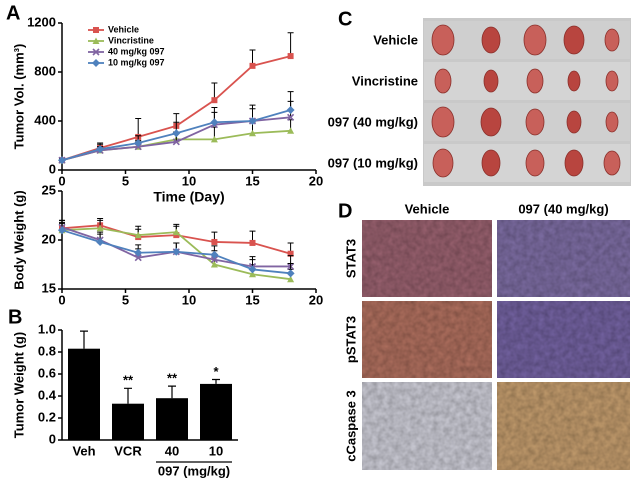  What do you see at coordinates (188, 197) in the screenshot?
I see `x-axis-label: Time (Day)` at bounding box center [188, 197].